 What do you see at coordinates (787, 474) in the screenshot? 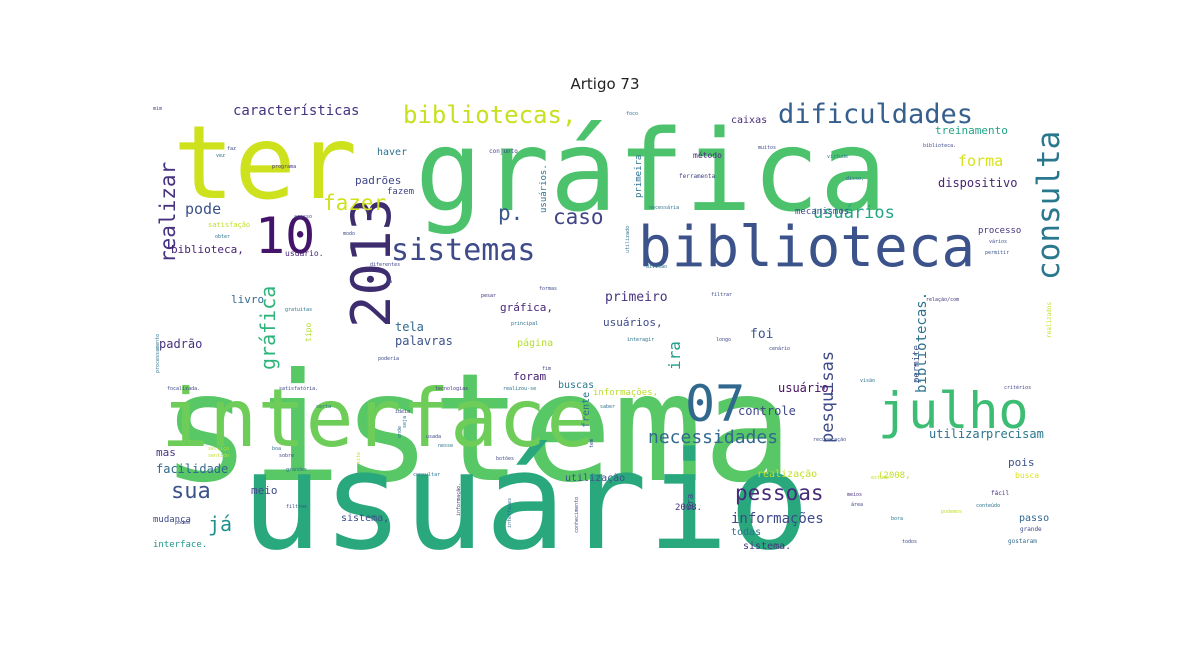
I see `word-realizacao: realização` at bounding box center [787, 474].